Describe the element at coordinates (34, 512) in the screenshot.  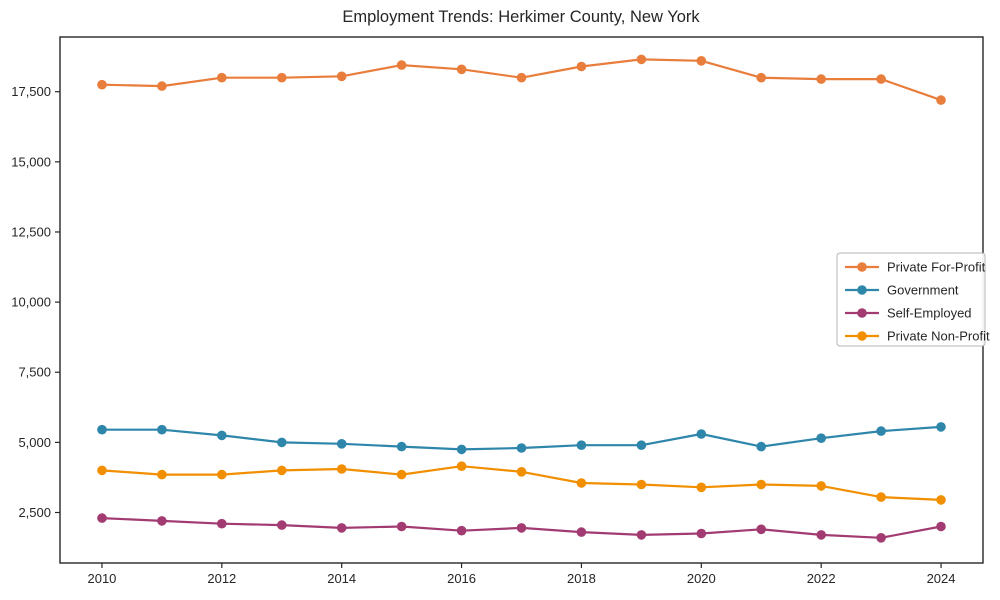
I see `y-tick-label: 2,500` at that location.